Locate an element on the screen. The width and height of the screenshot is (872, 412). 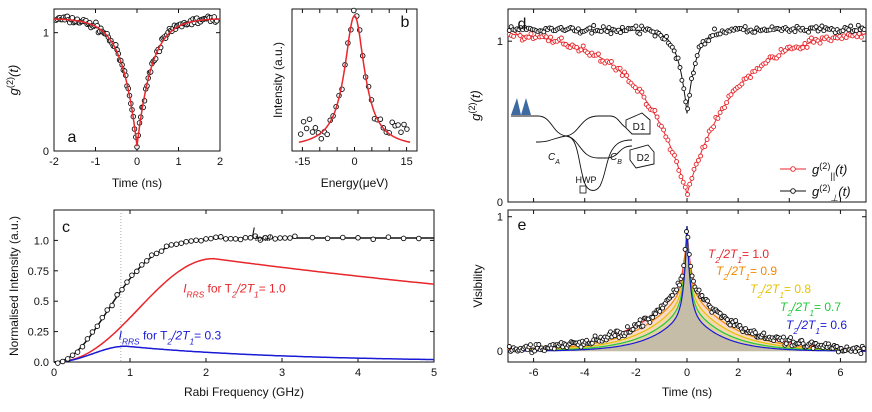
x-tick-label: 4 is located at coordinates (358, 373).